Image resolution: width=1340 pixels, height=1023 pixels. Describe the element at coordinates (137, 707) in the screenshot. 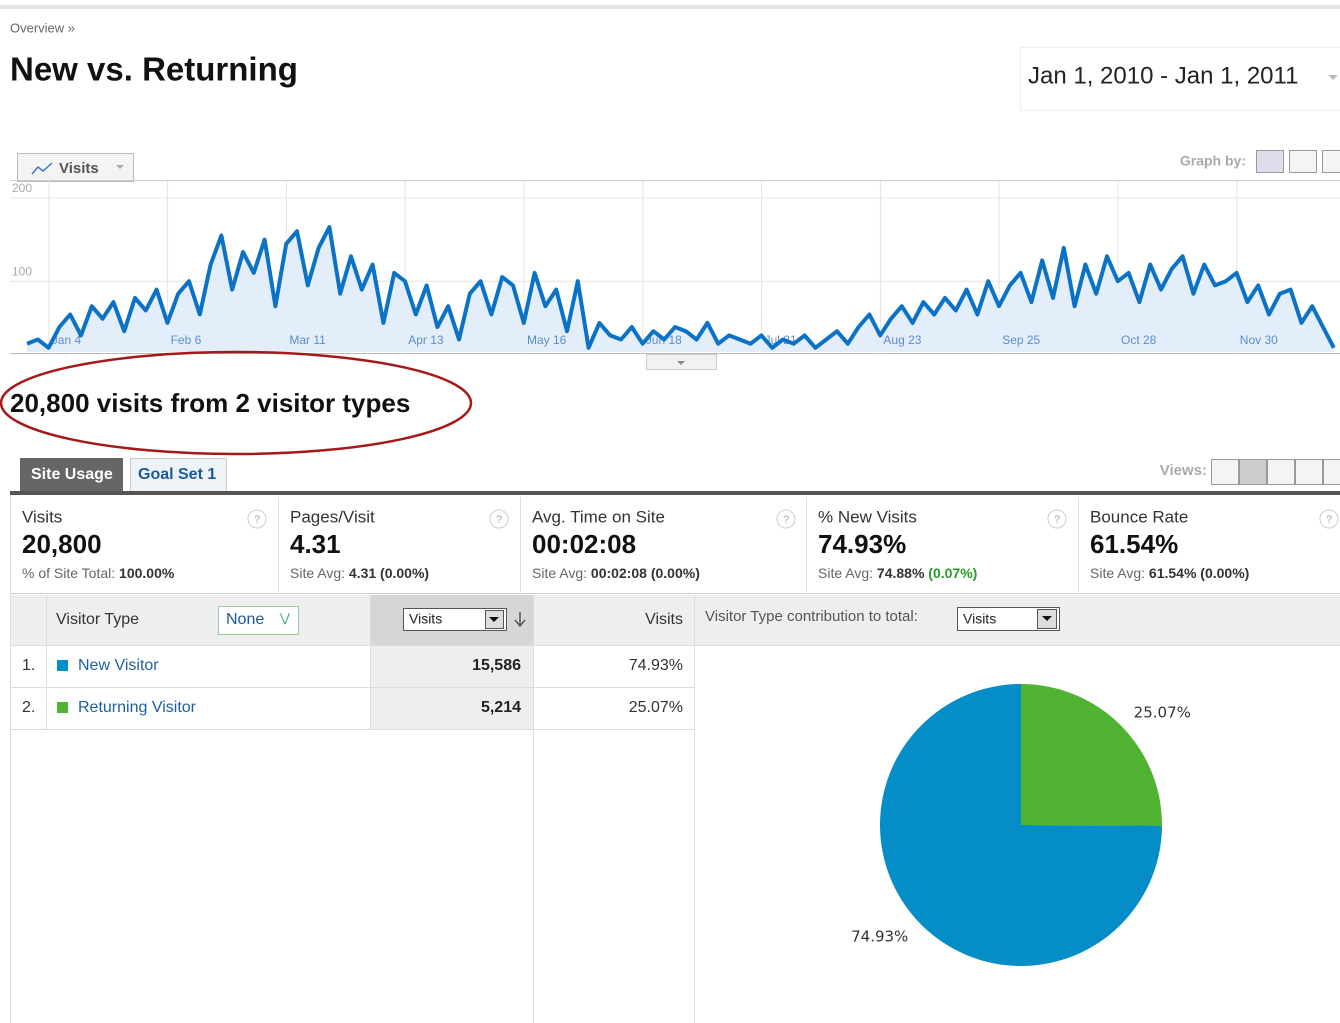

I see `row-name: Returning Visitor` at that location.